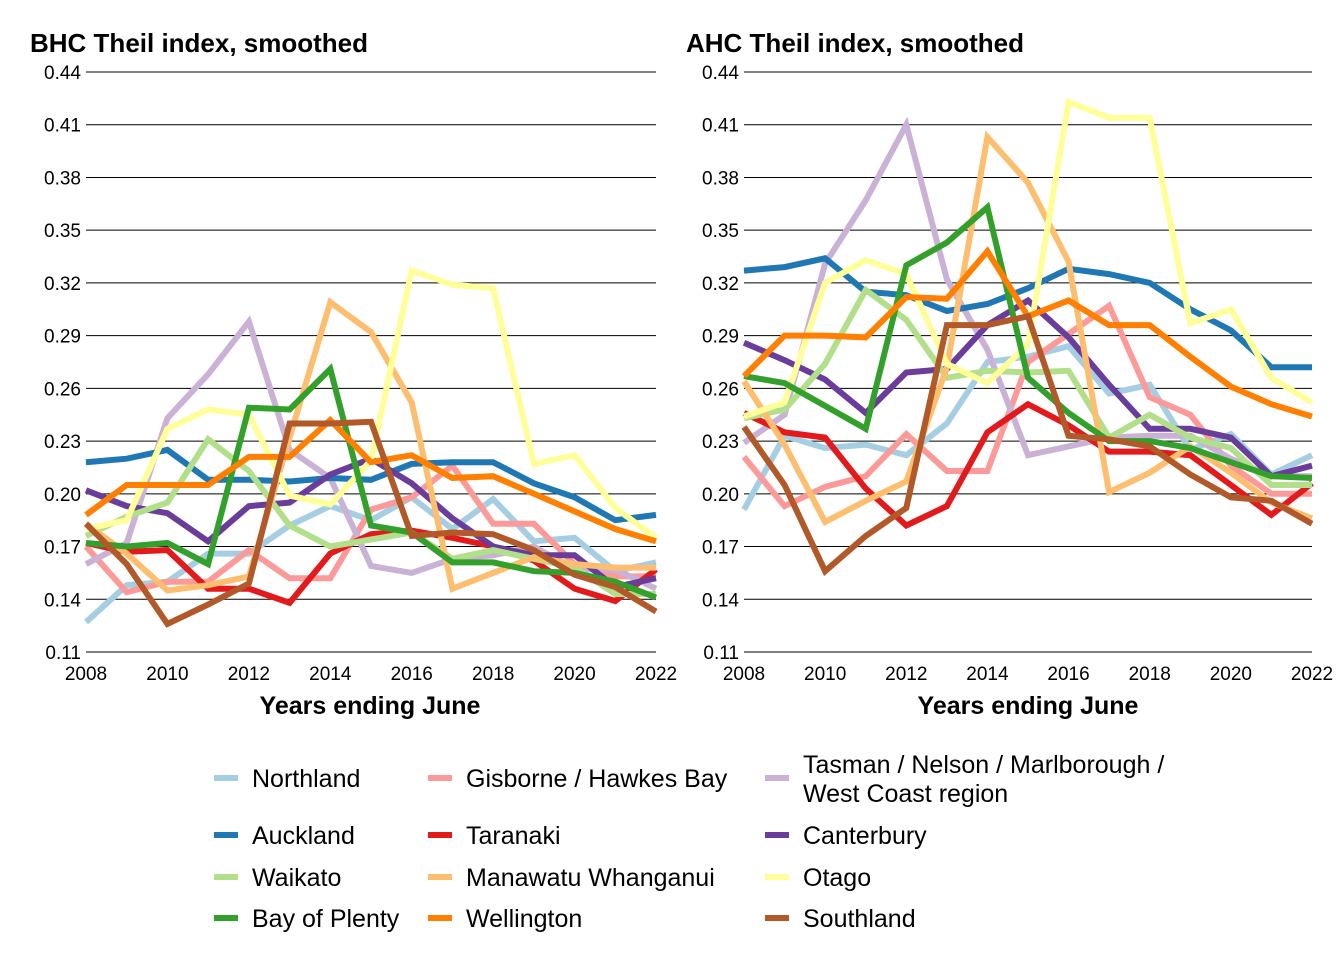  I want to click on bhc-y-tick-label: 0.23, so click(62, 442).